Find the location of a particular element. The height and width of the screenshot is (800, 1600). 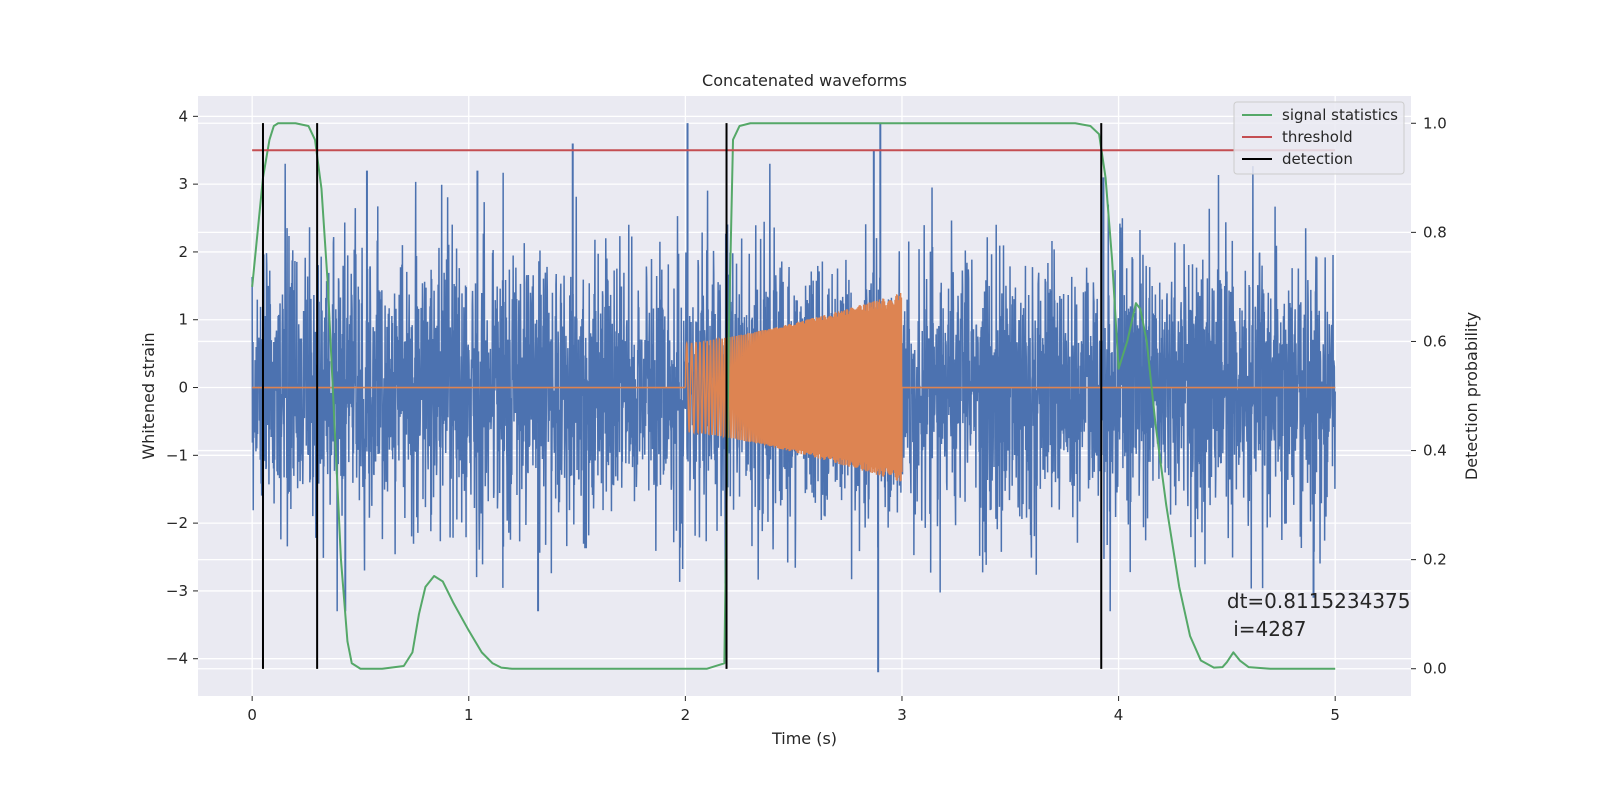

annotation-index: i=4287 is located at coordinates (1267, 629).